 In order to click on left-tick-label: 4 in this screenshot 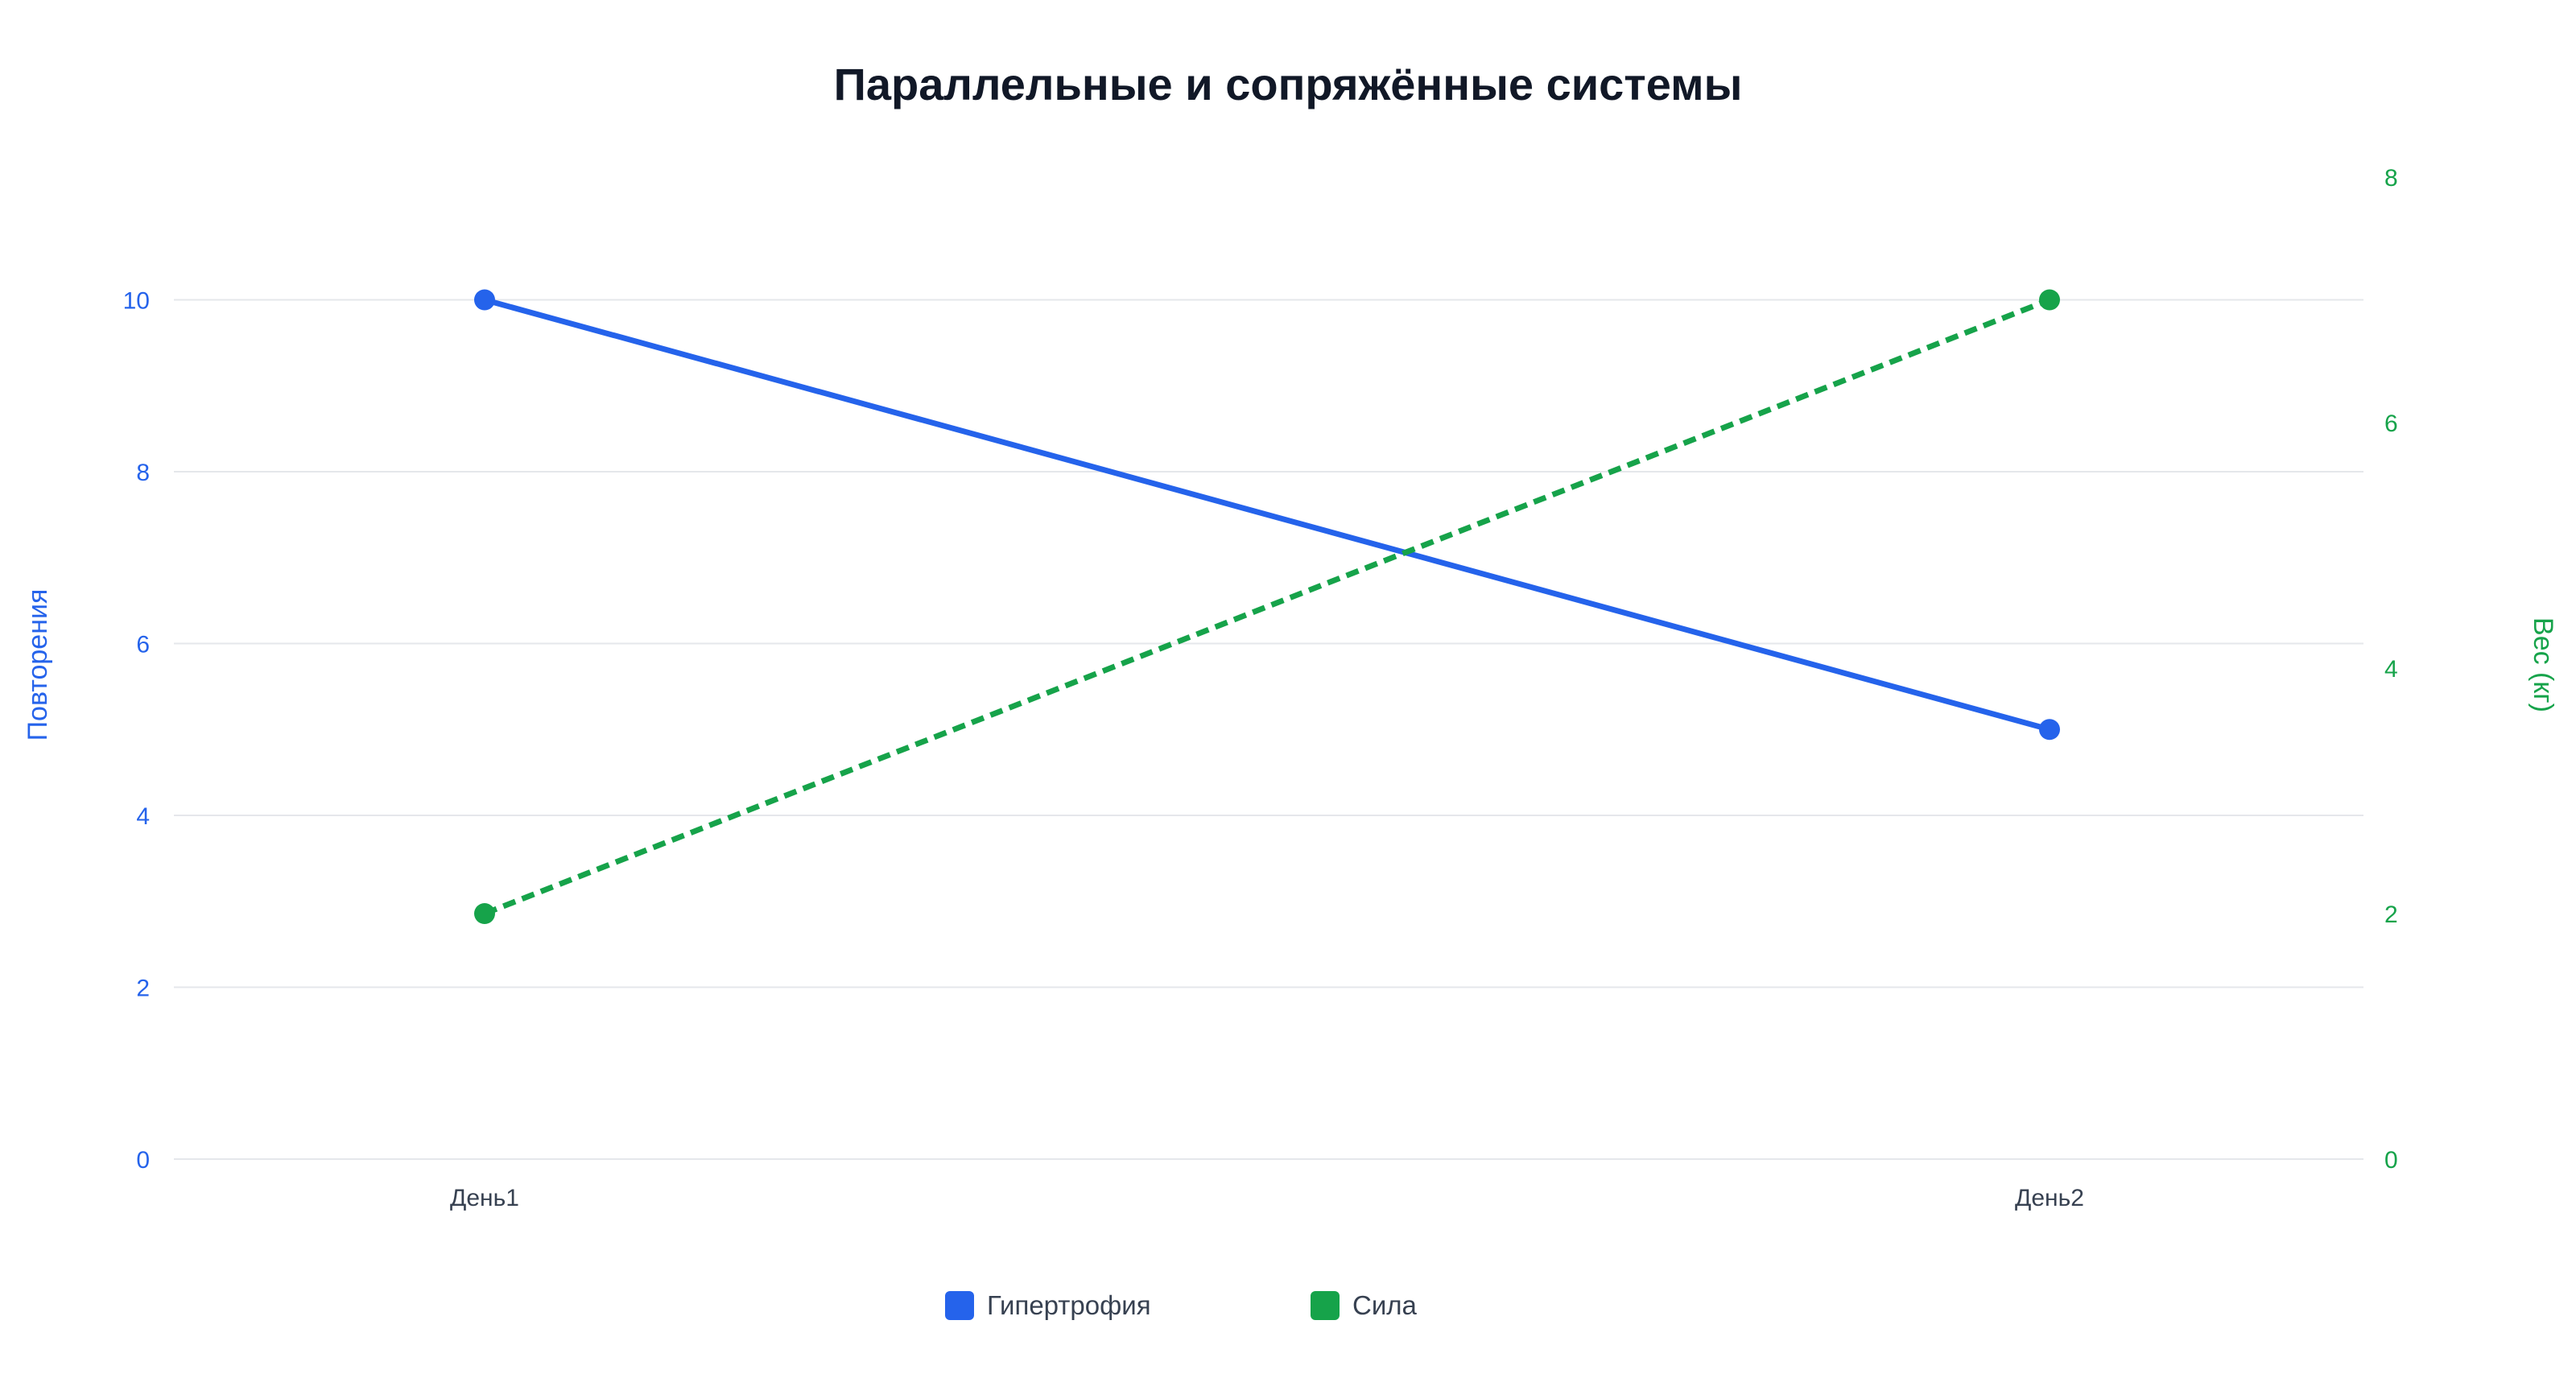, I will do `click(143, 816)`.